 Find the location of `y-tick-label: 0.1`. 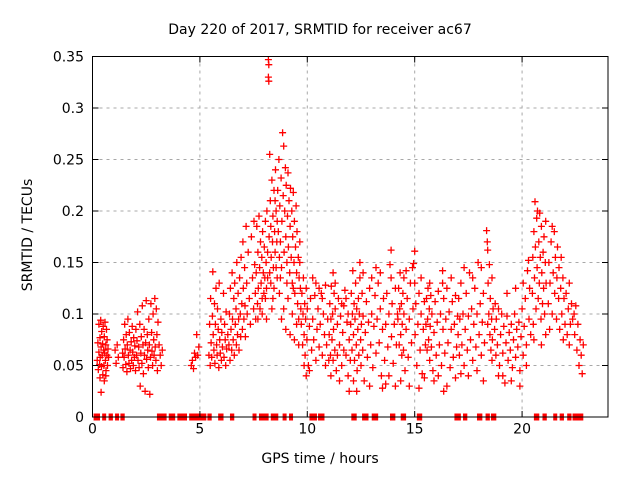

y-tick-label: 0.1 is located at coordinates (73, 315).